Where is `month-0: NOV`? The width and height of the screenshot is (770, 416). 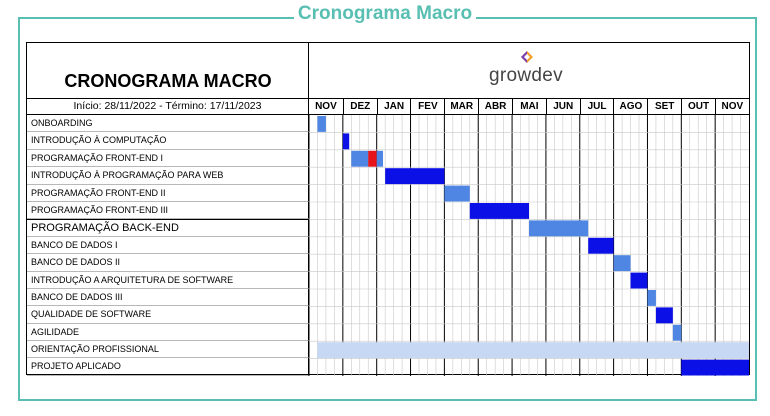
month-0: NOV is located at coordinates (326, 106).